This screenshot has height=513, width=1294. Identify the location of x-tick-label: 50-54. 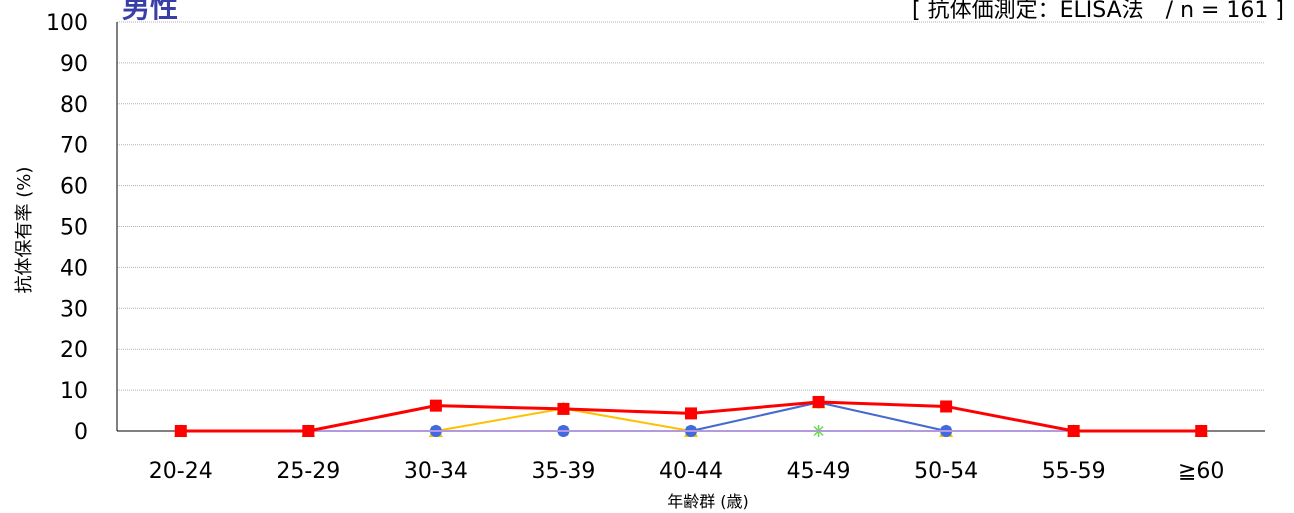
(946, 471).